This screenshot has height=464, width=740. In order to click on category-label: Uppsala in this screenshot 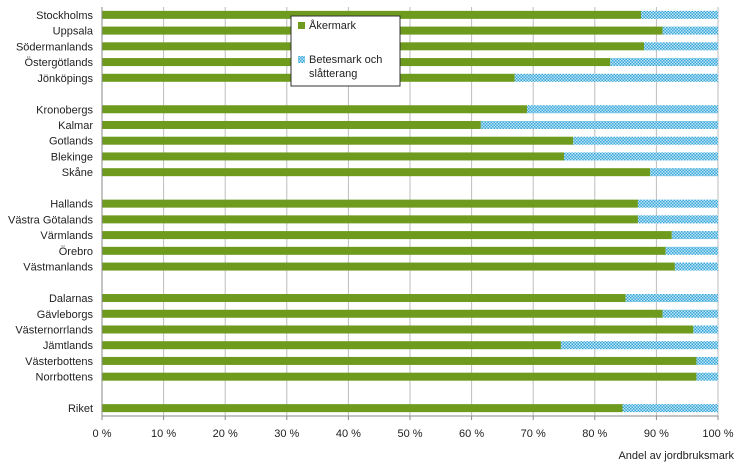, I will do `click(73, 32)`.